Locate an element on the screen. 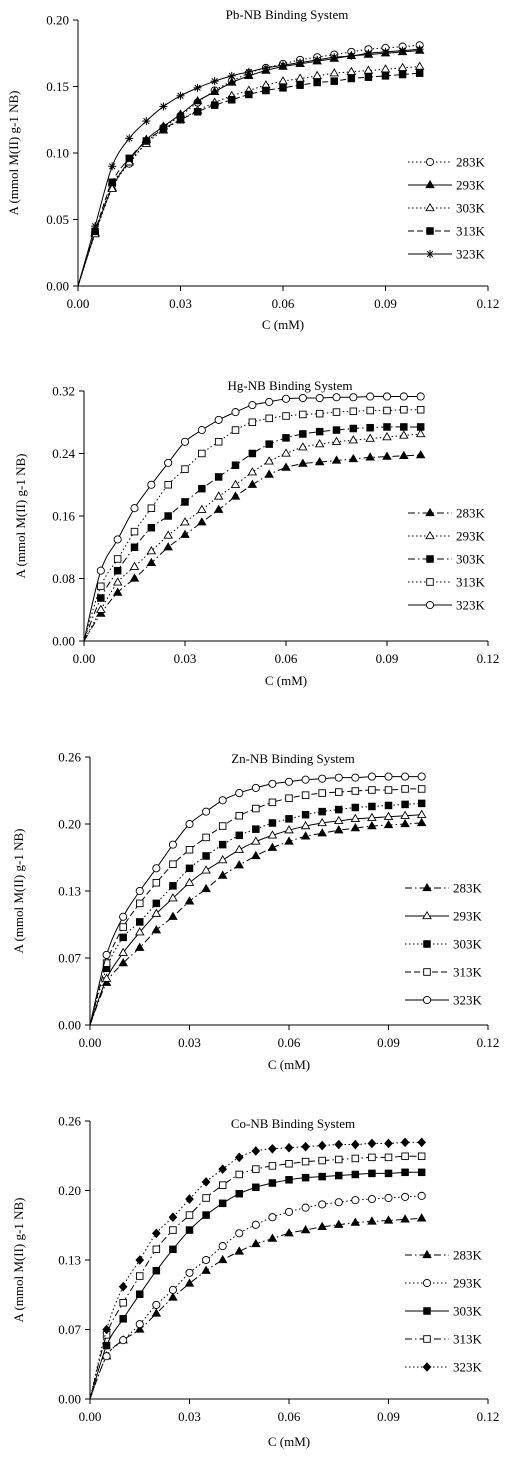 The height and width of the screenshot is (1465, 518). x-axis-label: C (mM) is located at coordinates (289, 1441).